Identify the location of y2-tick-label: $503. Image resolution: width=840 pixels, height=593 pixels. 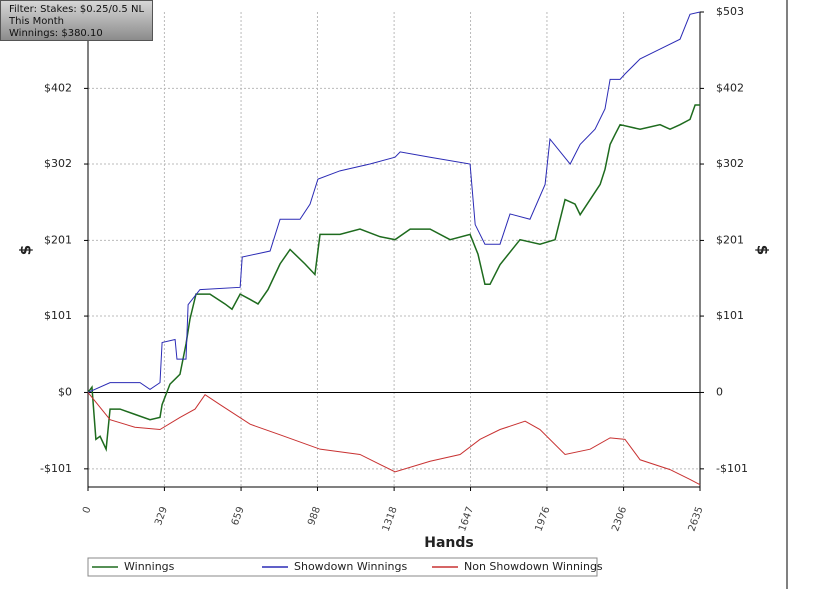
(730, 11).